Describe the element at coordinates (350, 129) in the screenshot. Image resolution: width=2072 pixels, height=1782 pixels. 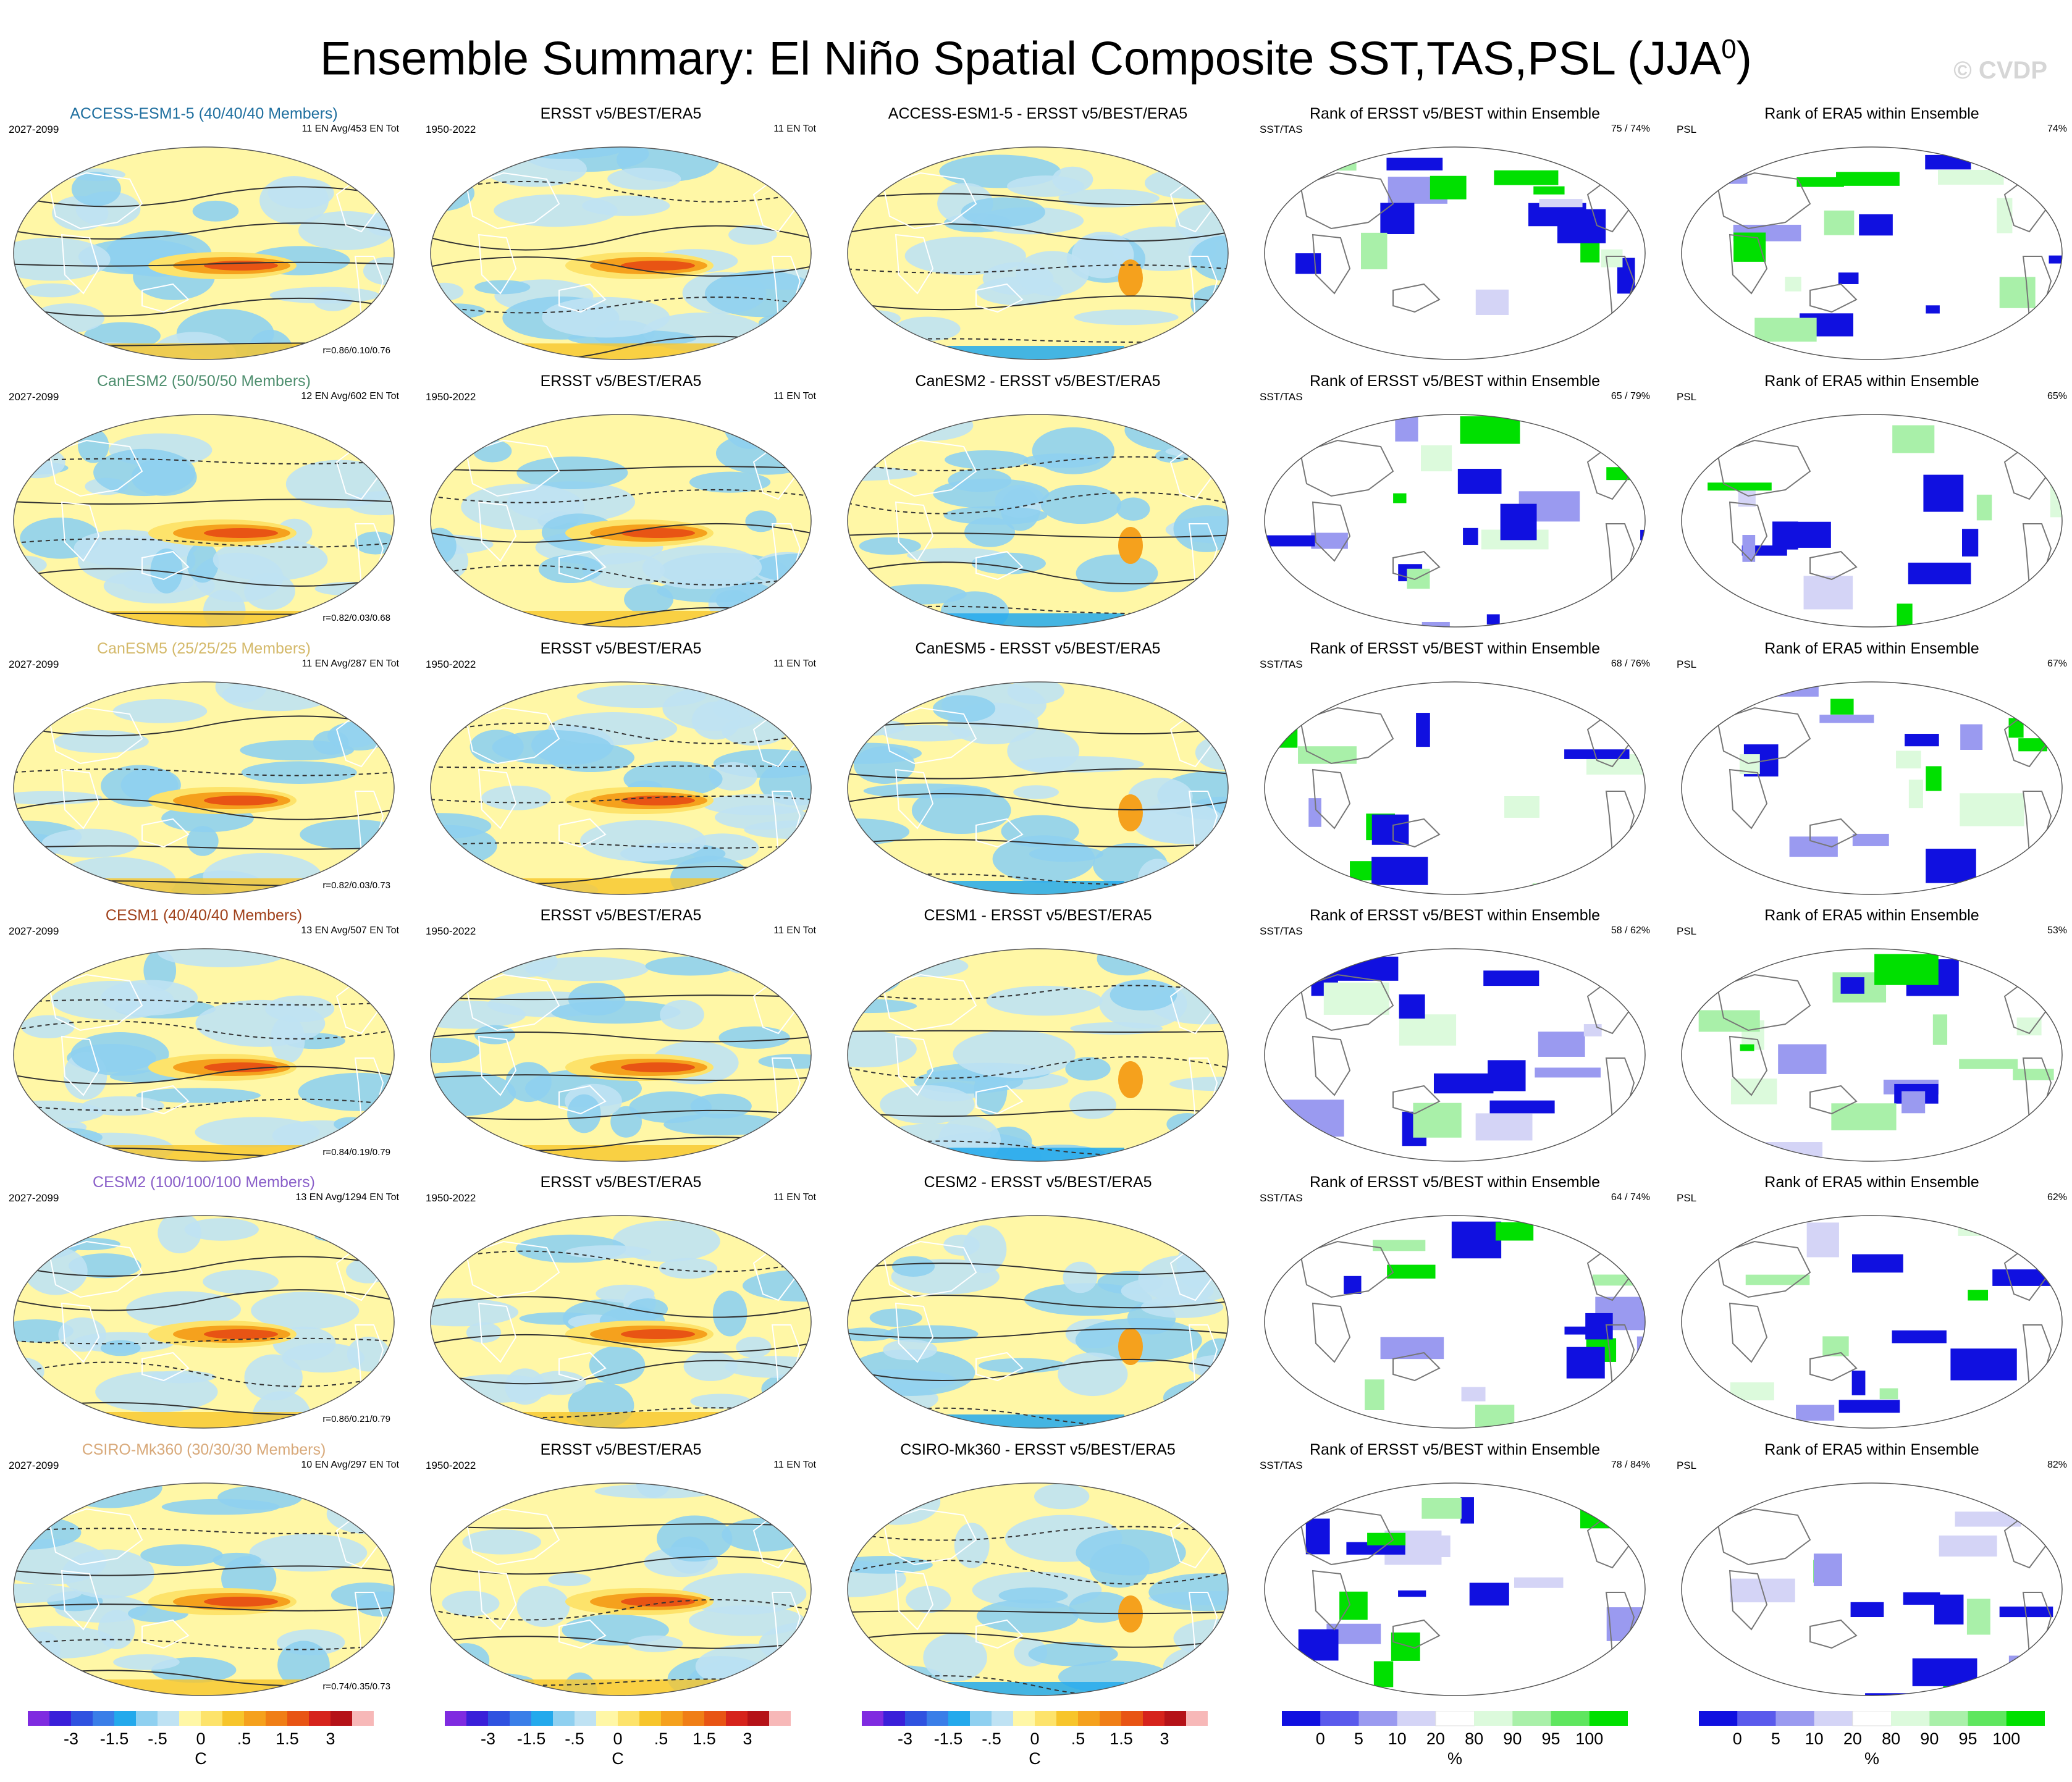
I see `en-count: 11 EN Avg/453 EN Tot` at that location.